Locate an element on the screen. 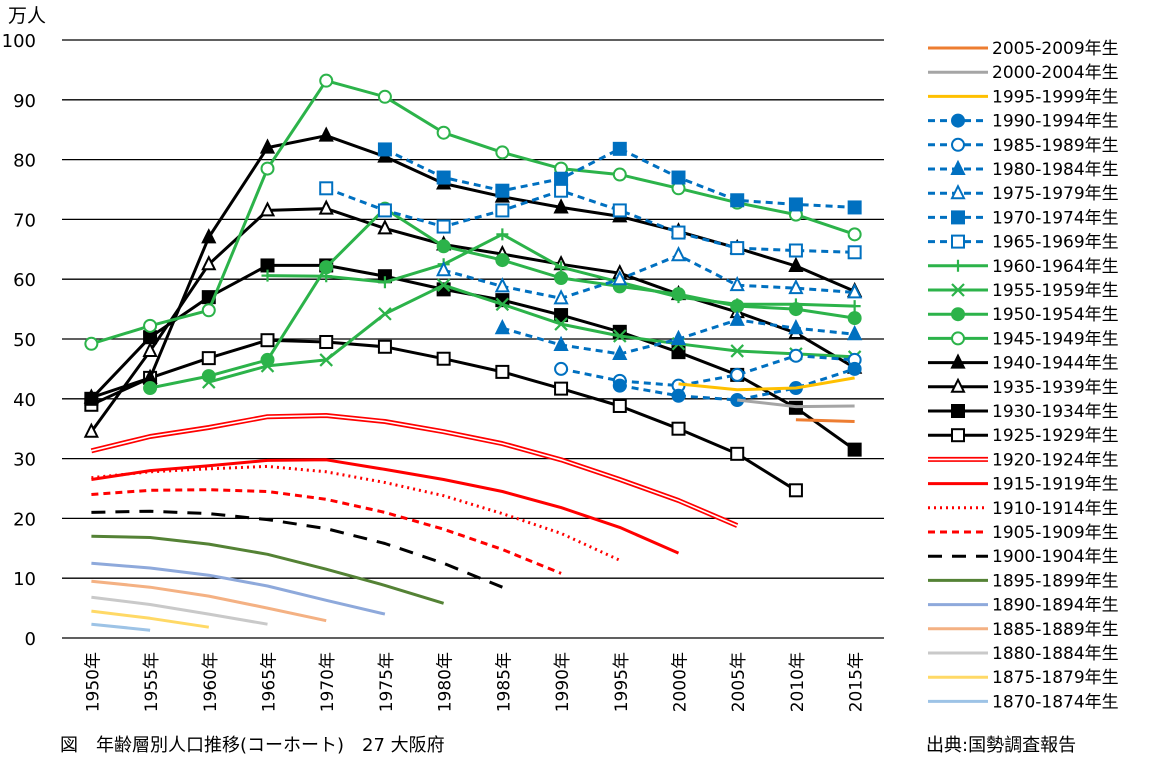 The width and height of the screenshot is (1151, 762). source-note: 出典:国勢調査報告 is located at coordinates (1001, 745).